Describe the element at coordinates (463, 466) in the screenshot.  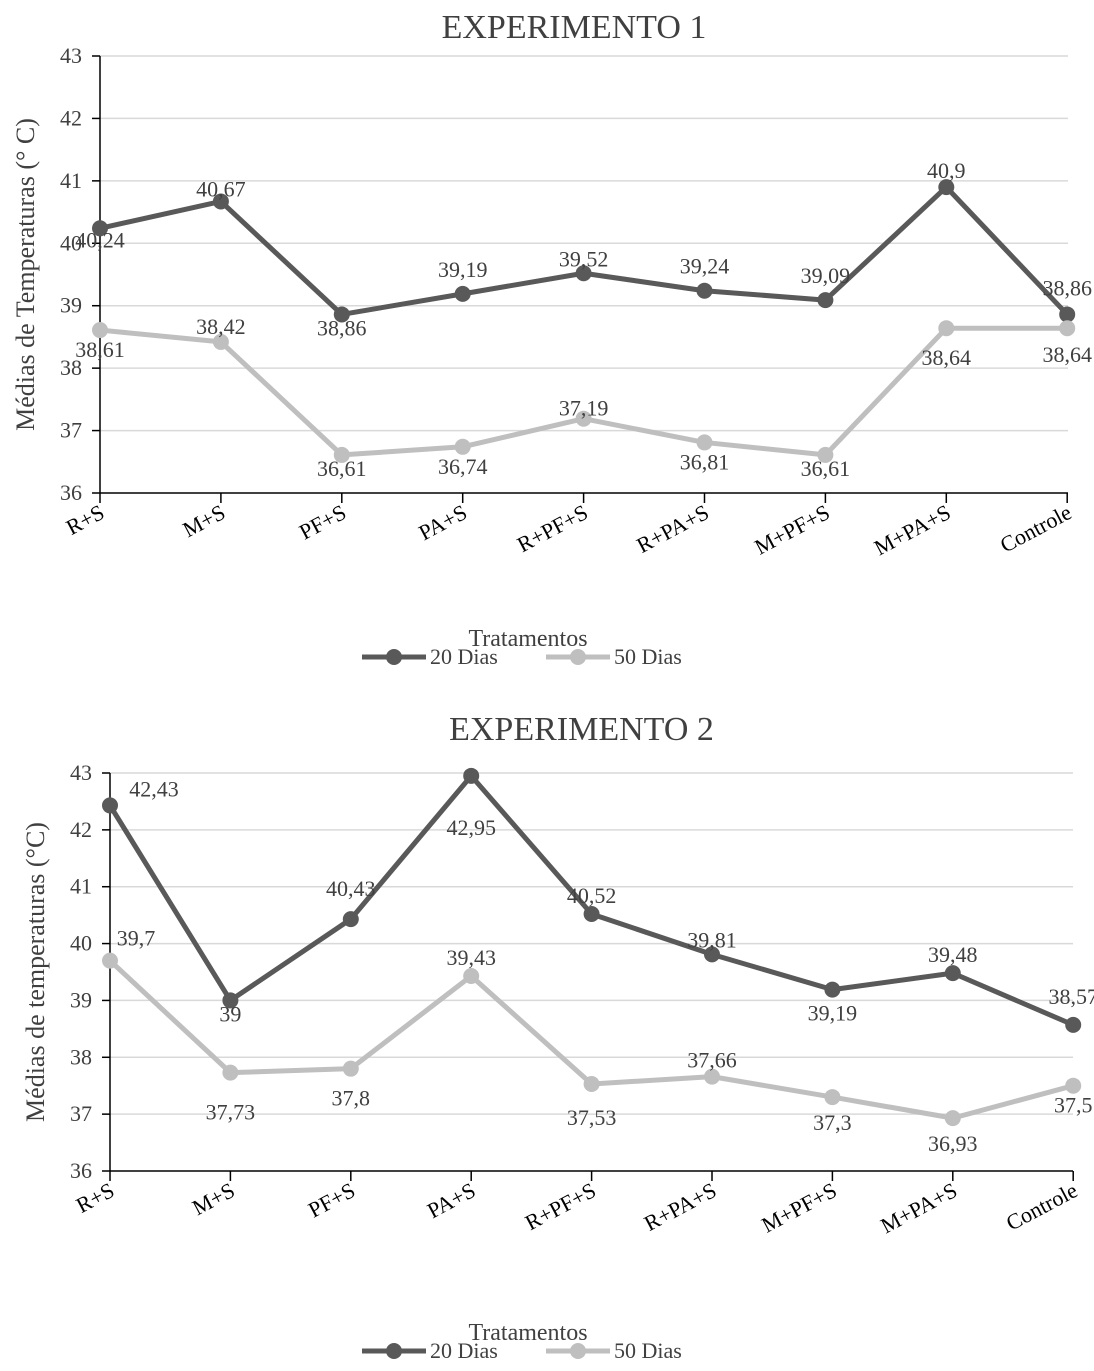
I see `data-label: 36,74` at that location.